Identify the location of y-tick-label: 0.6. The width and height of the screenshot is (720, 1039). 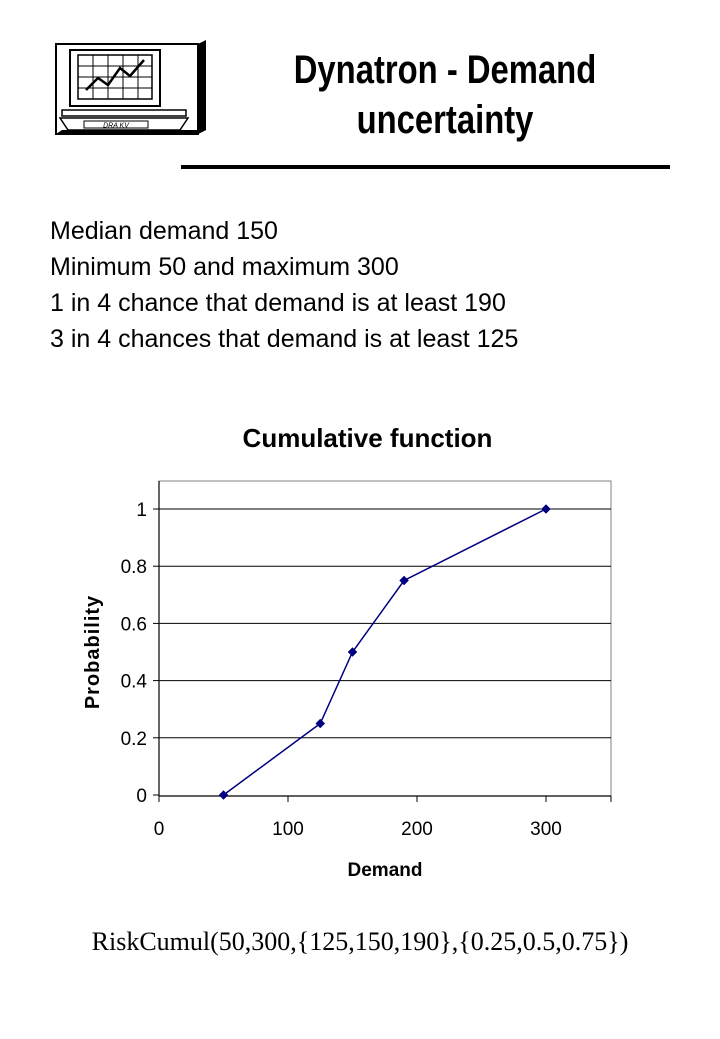
(134, 624).